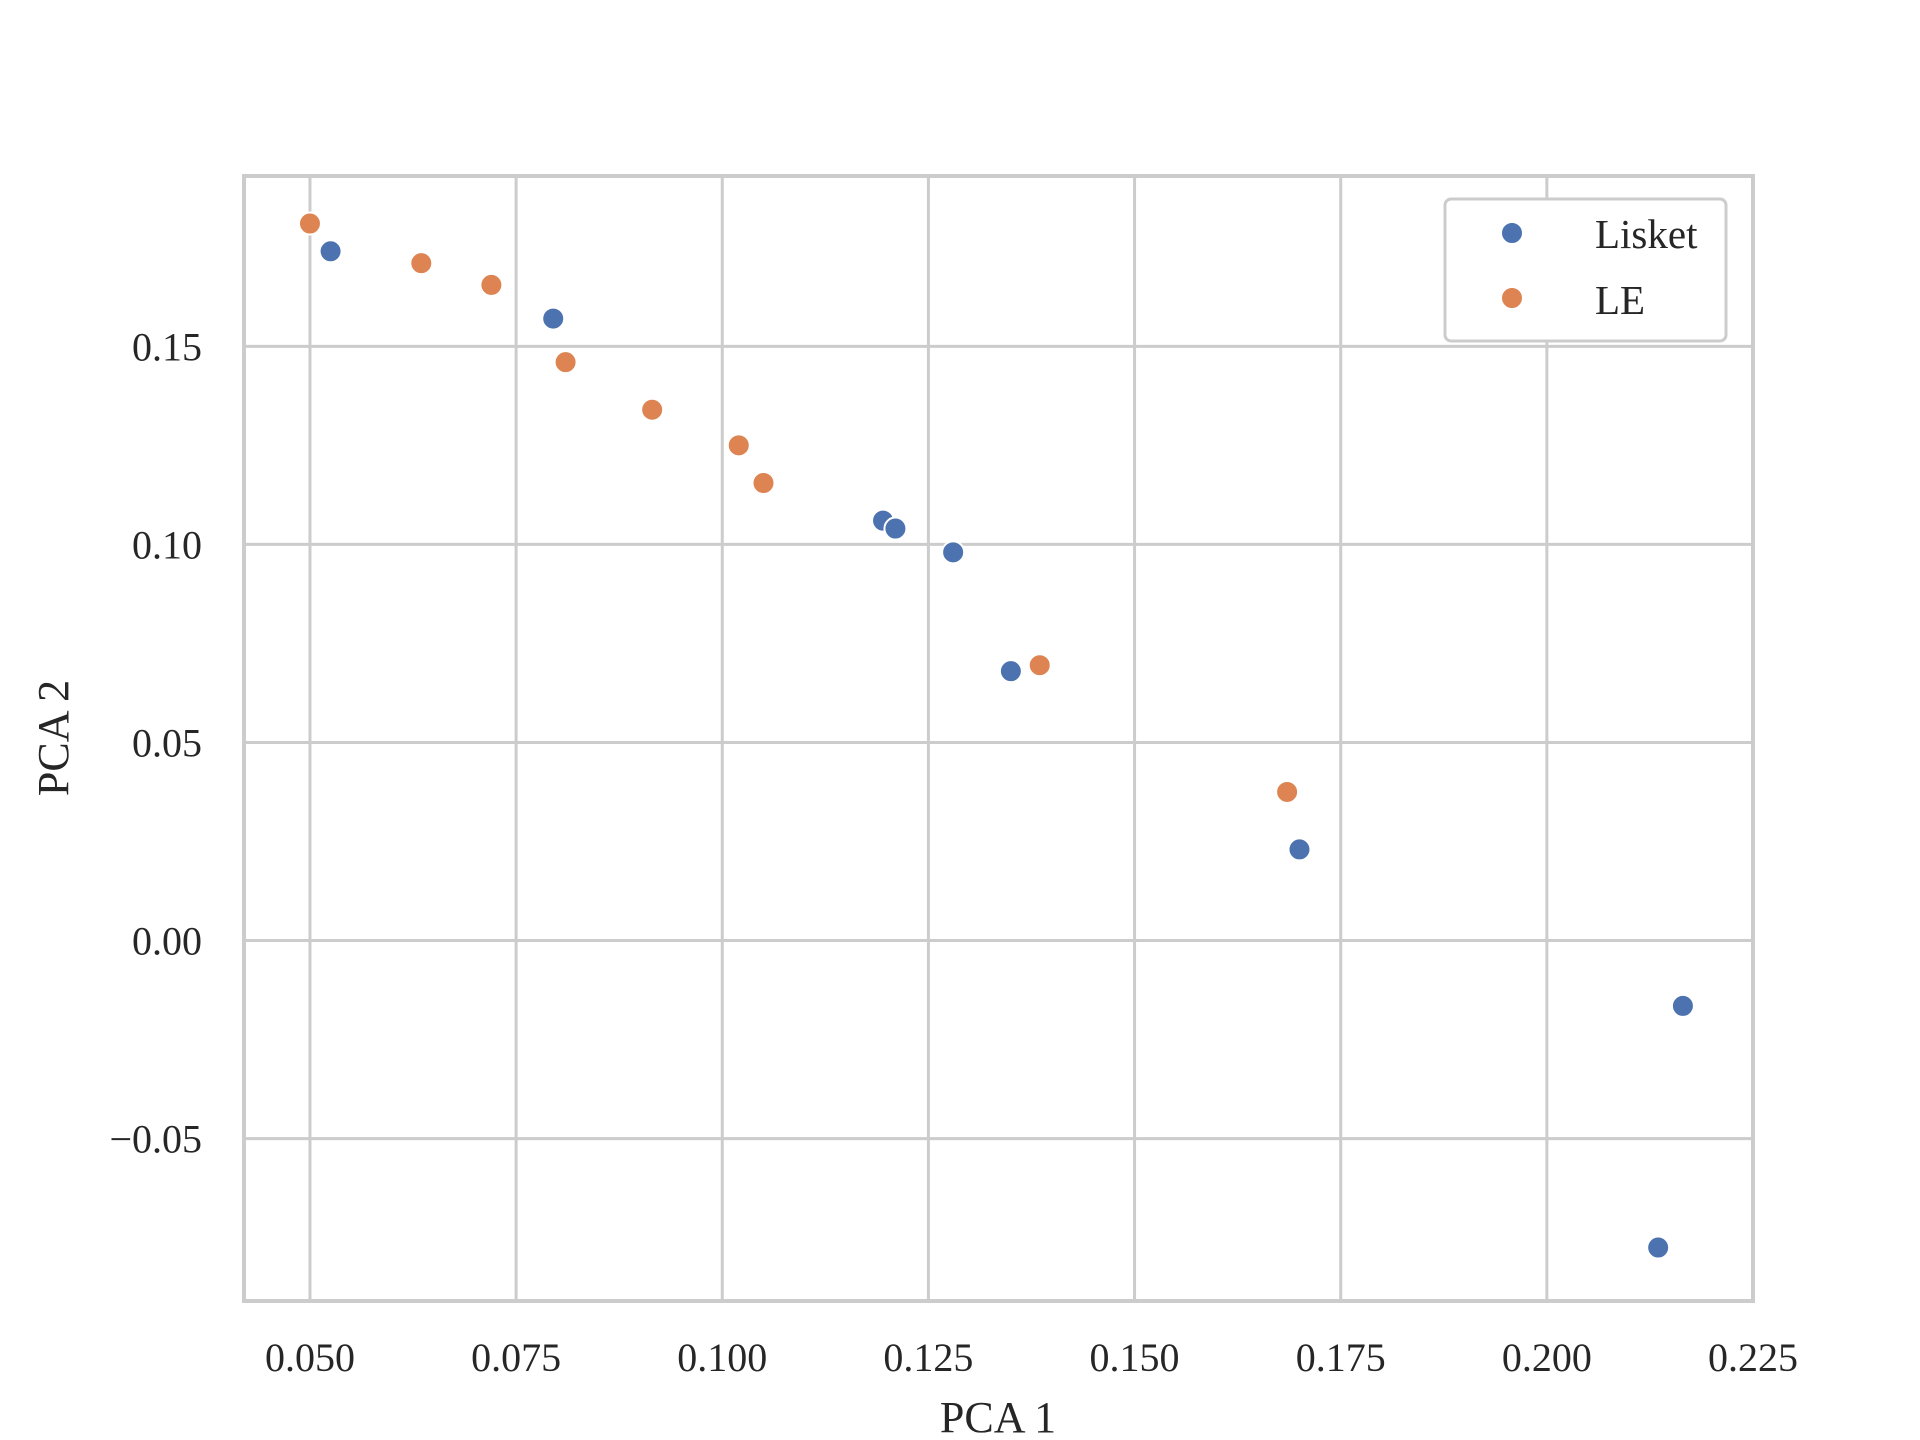  Describe the element at coordinates (167, 941) in the screenshot. I see `y-tick-label: 0.00` at that location.